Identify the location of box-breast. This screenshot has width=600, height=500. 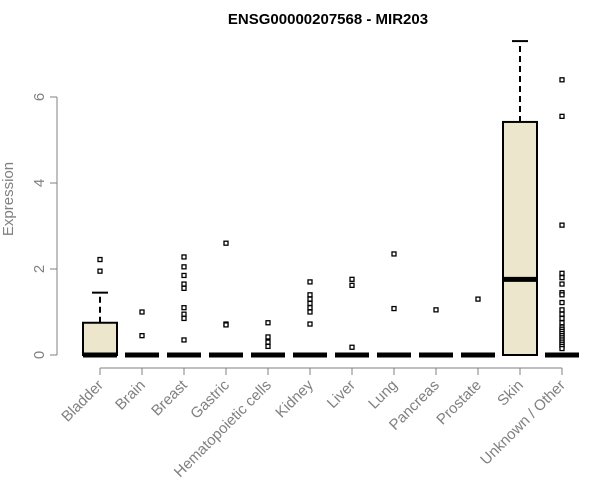
(184, 306).